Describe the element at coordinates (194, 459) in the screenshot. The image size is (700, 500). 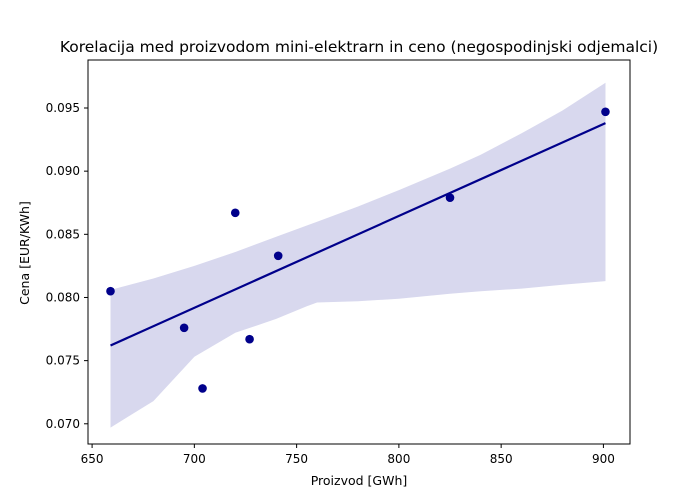
I see `x-tick-label: 700` at that location.